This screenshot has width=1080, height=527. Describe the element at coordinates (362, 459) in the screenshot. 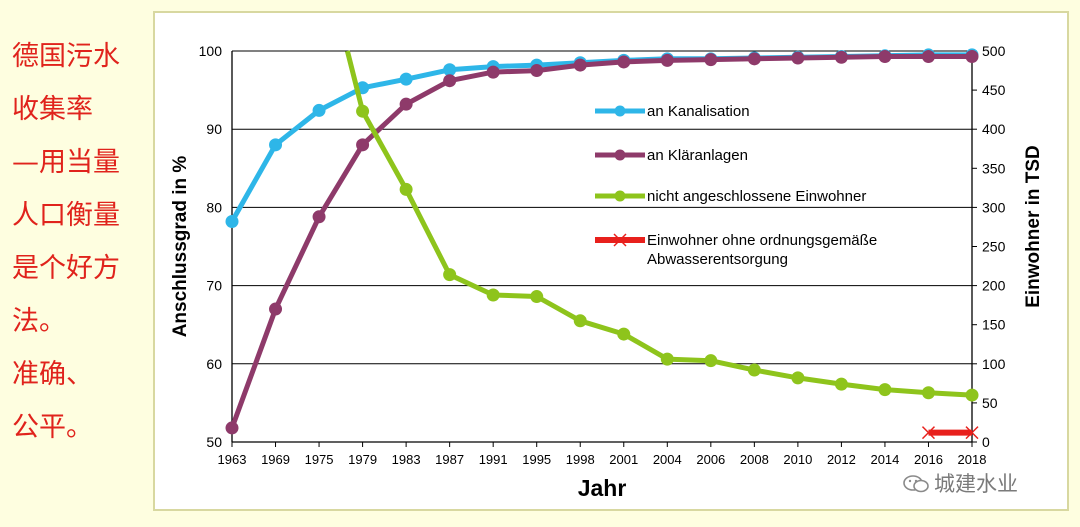

I see `x-tick-label: 1979` at that location.